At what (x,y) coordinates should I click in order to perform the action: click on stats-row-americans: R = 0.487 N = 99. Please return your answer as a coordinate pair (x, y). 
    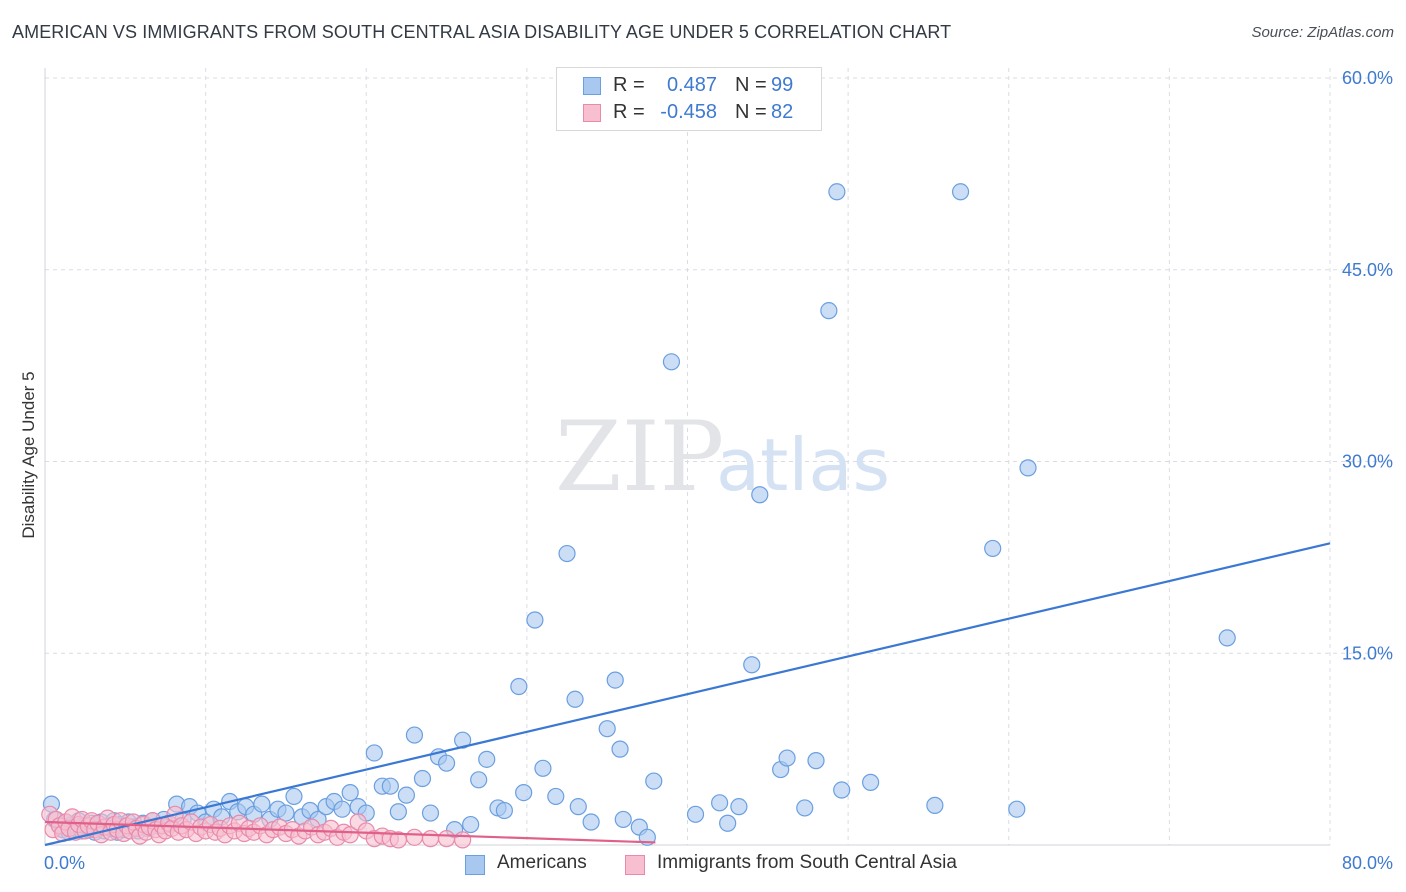
    Looking at the image, I should click on (689, 87).